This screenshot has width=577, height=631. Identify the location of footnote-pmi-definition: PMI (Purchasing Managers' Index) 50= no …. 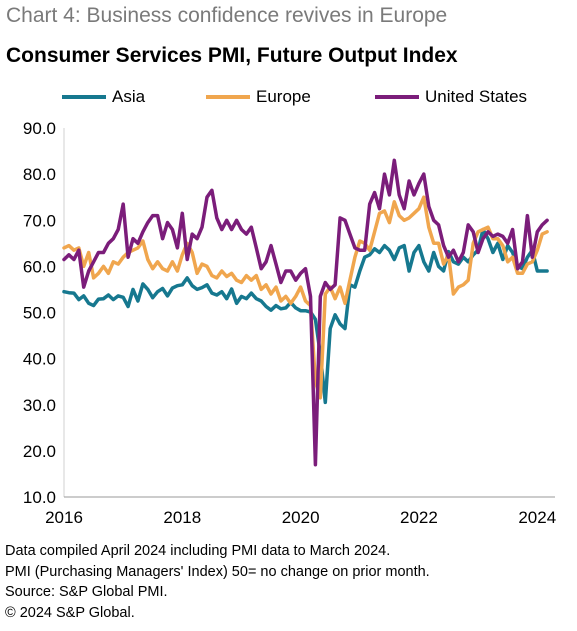
(217, 571).